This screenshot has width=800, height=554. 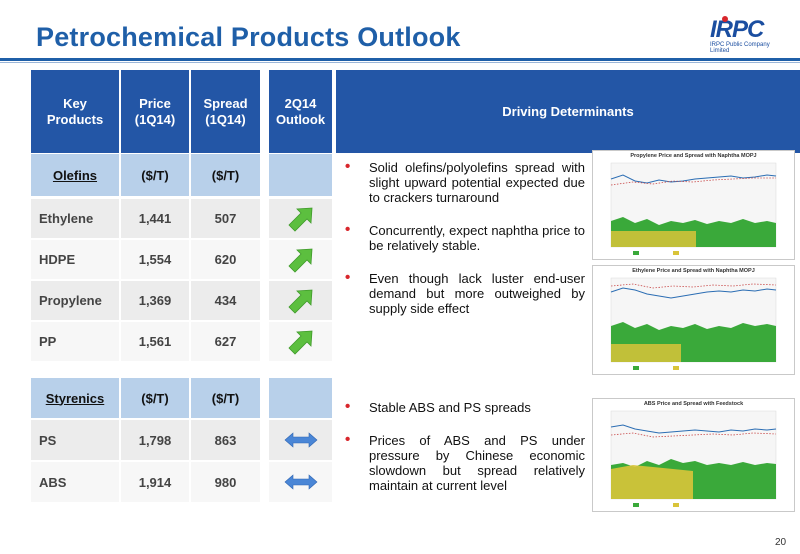 I want to click on page-title: Petrochemical Products Outlook, so click(x=248, y=37).